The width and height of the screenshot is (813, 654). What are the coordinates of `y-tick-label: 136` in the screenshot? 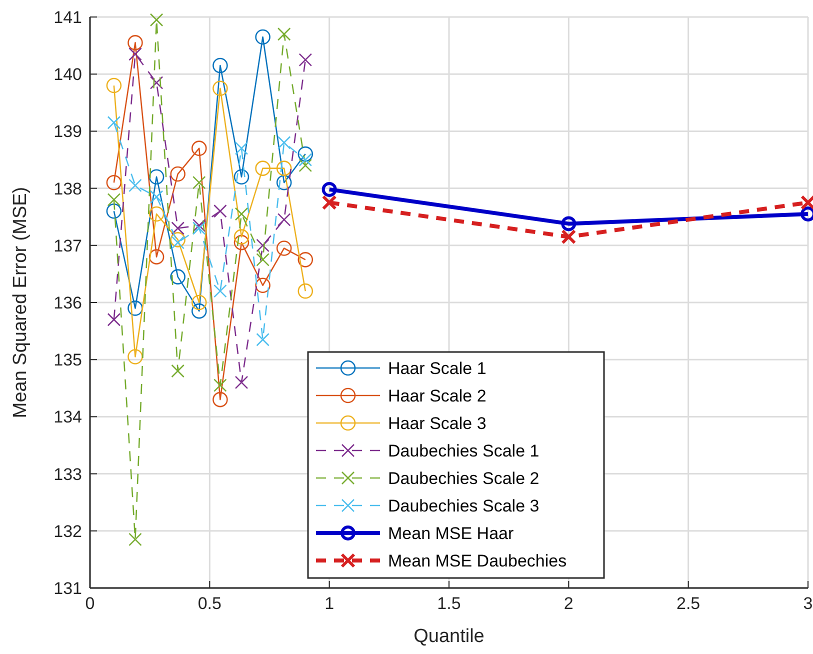 It's located at (68, 303).